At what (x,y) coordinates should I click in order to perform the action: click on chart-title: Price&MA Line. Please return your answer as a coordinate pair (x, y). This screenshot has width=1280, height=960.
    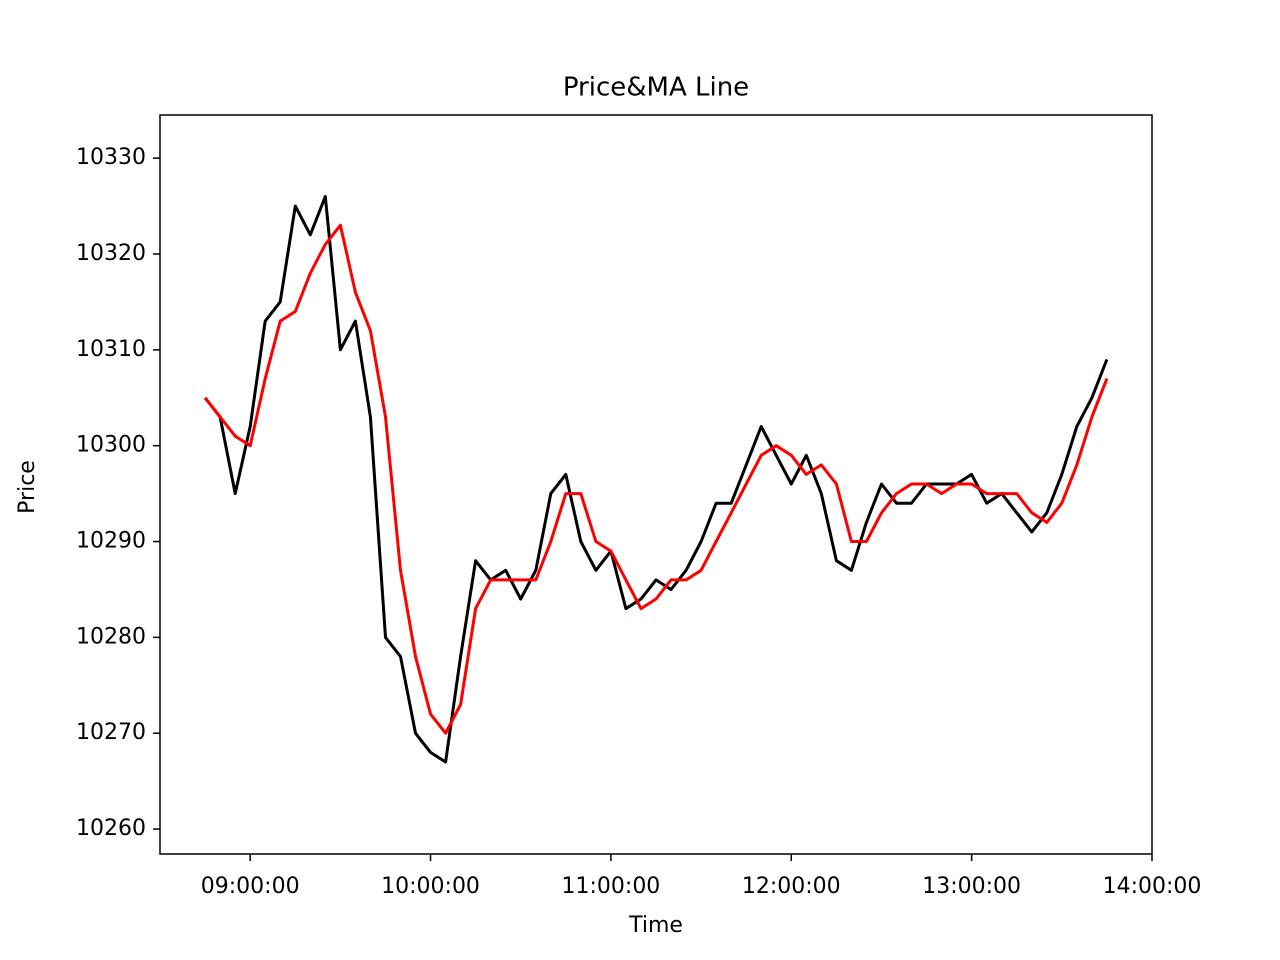
    Looking at the image, I should click on (656, 88).